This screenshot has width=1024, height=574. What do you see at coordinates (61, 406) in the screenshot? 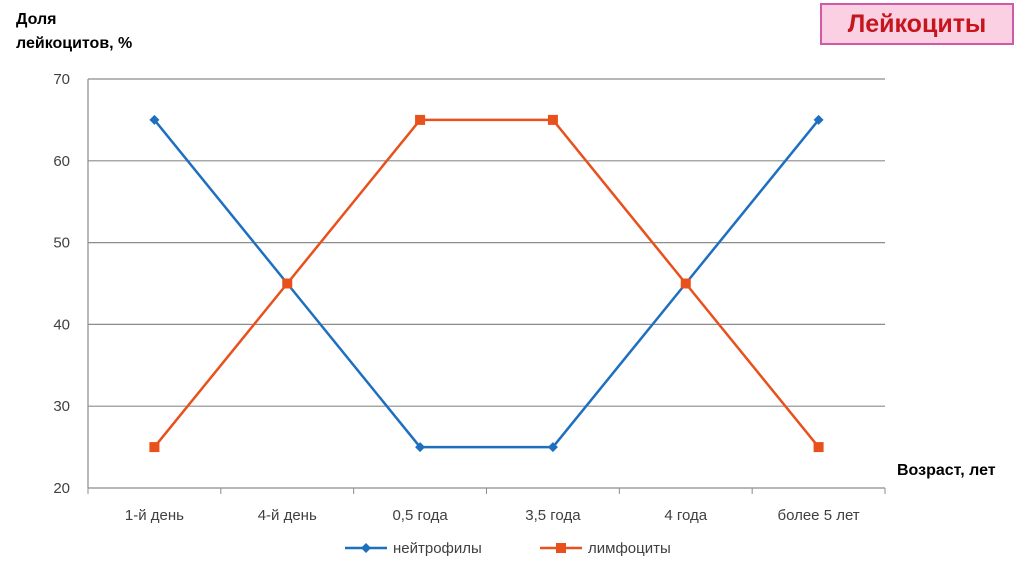
I see `y-tick-label: 30` at bounding box center [61, 406].